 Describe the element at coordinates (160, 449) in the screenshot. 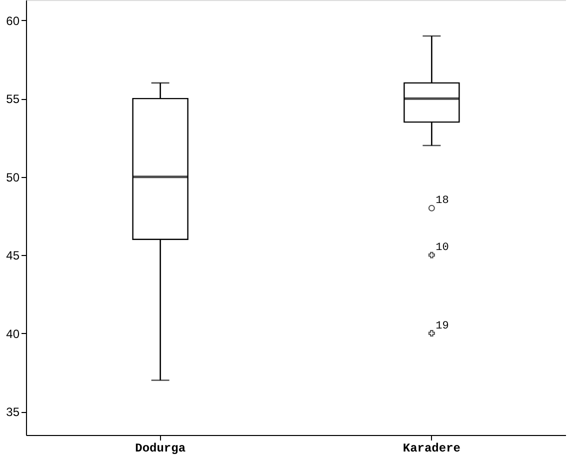

I see `x-tick-label: Dodurga` at that location.